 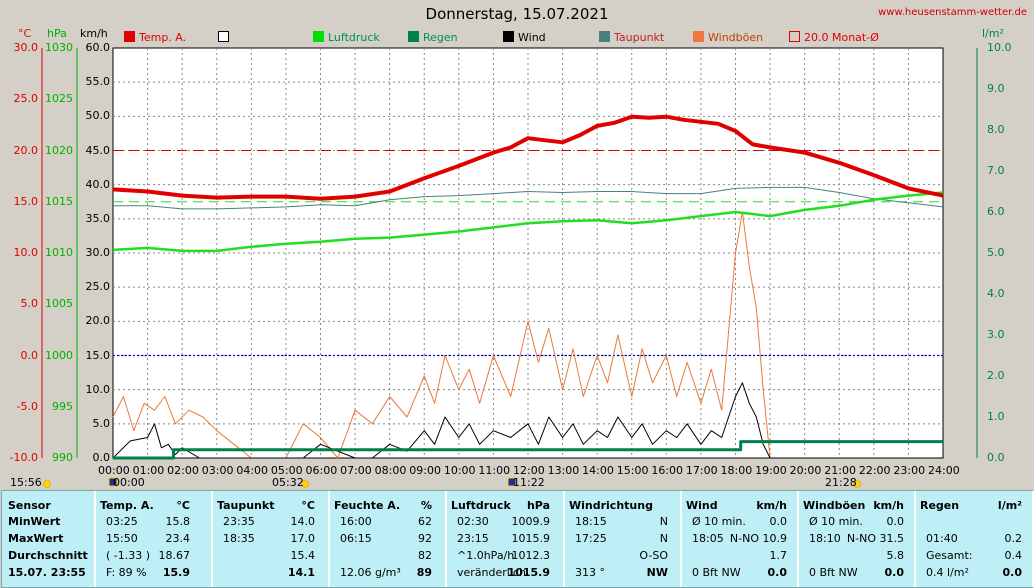 What do you see at coordinates (26, 99) in the screenshot?
I see `temp-tick-label: 25.0` at bounding box center [26, 99].